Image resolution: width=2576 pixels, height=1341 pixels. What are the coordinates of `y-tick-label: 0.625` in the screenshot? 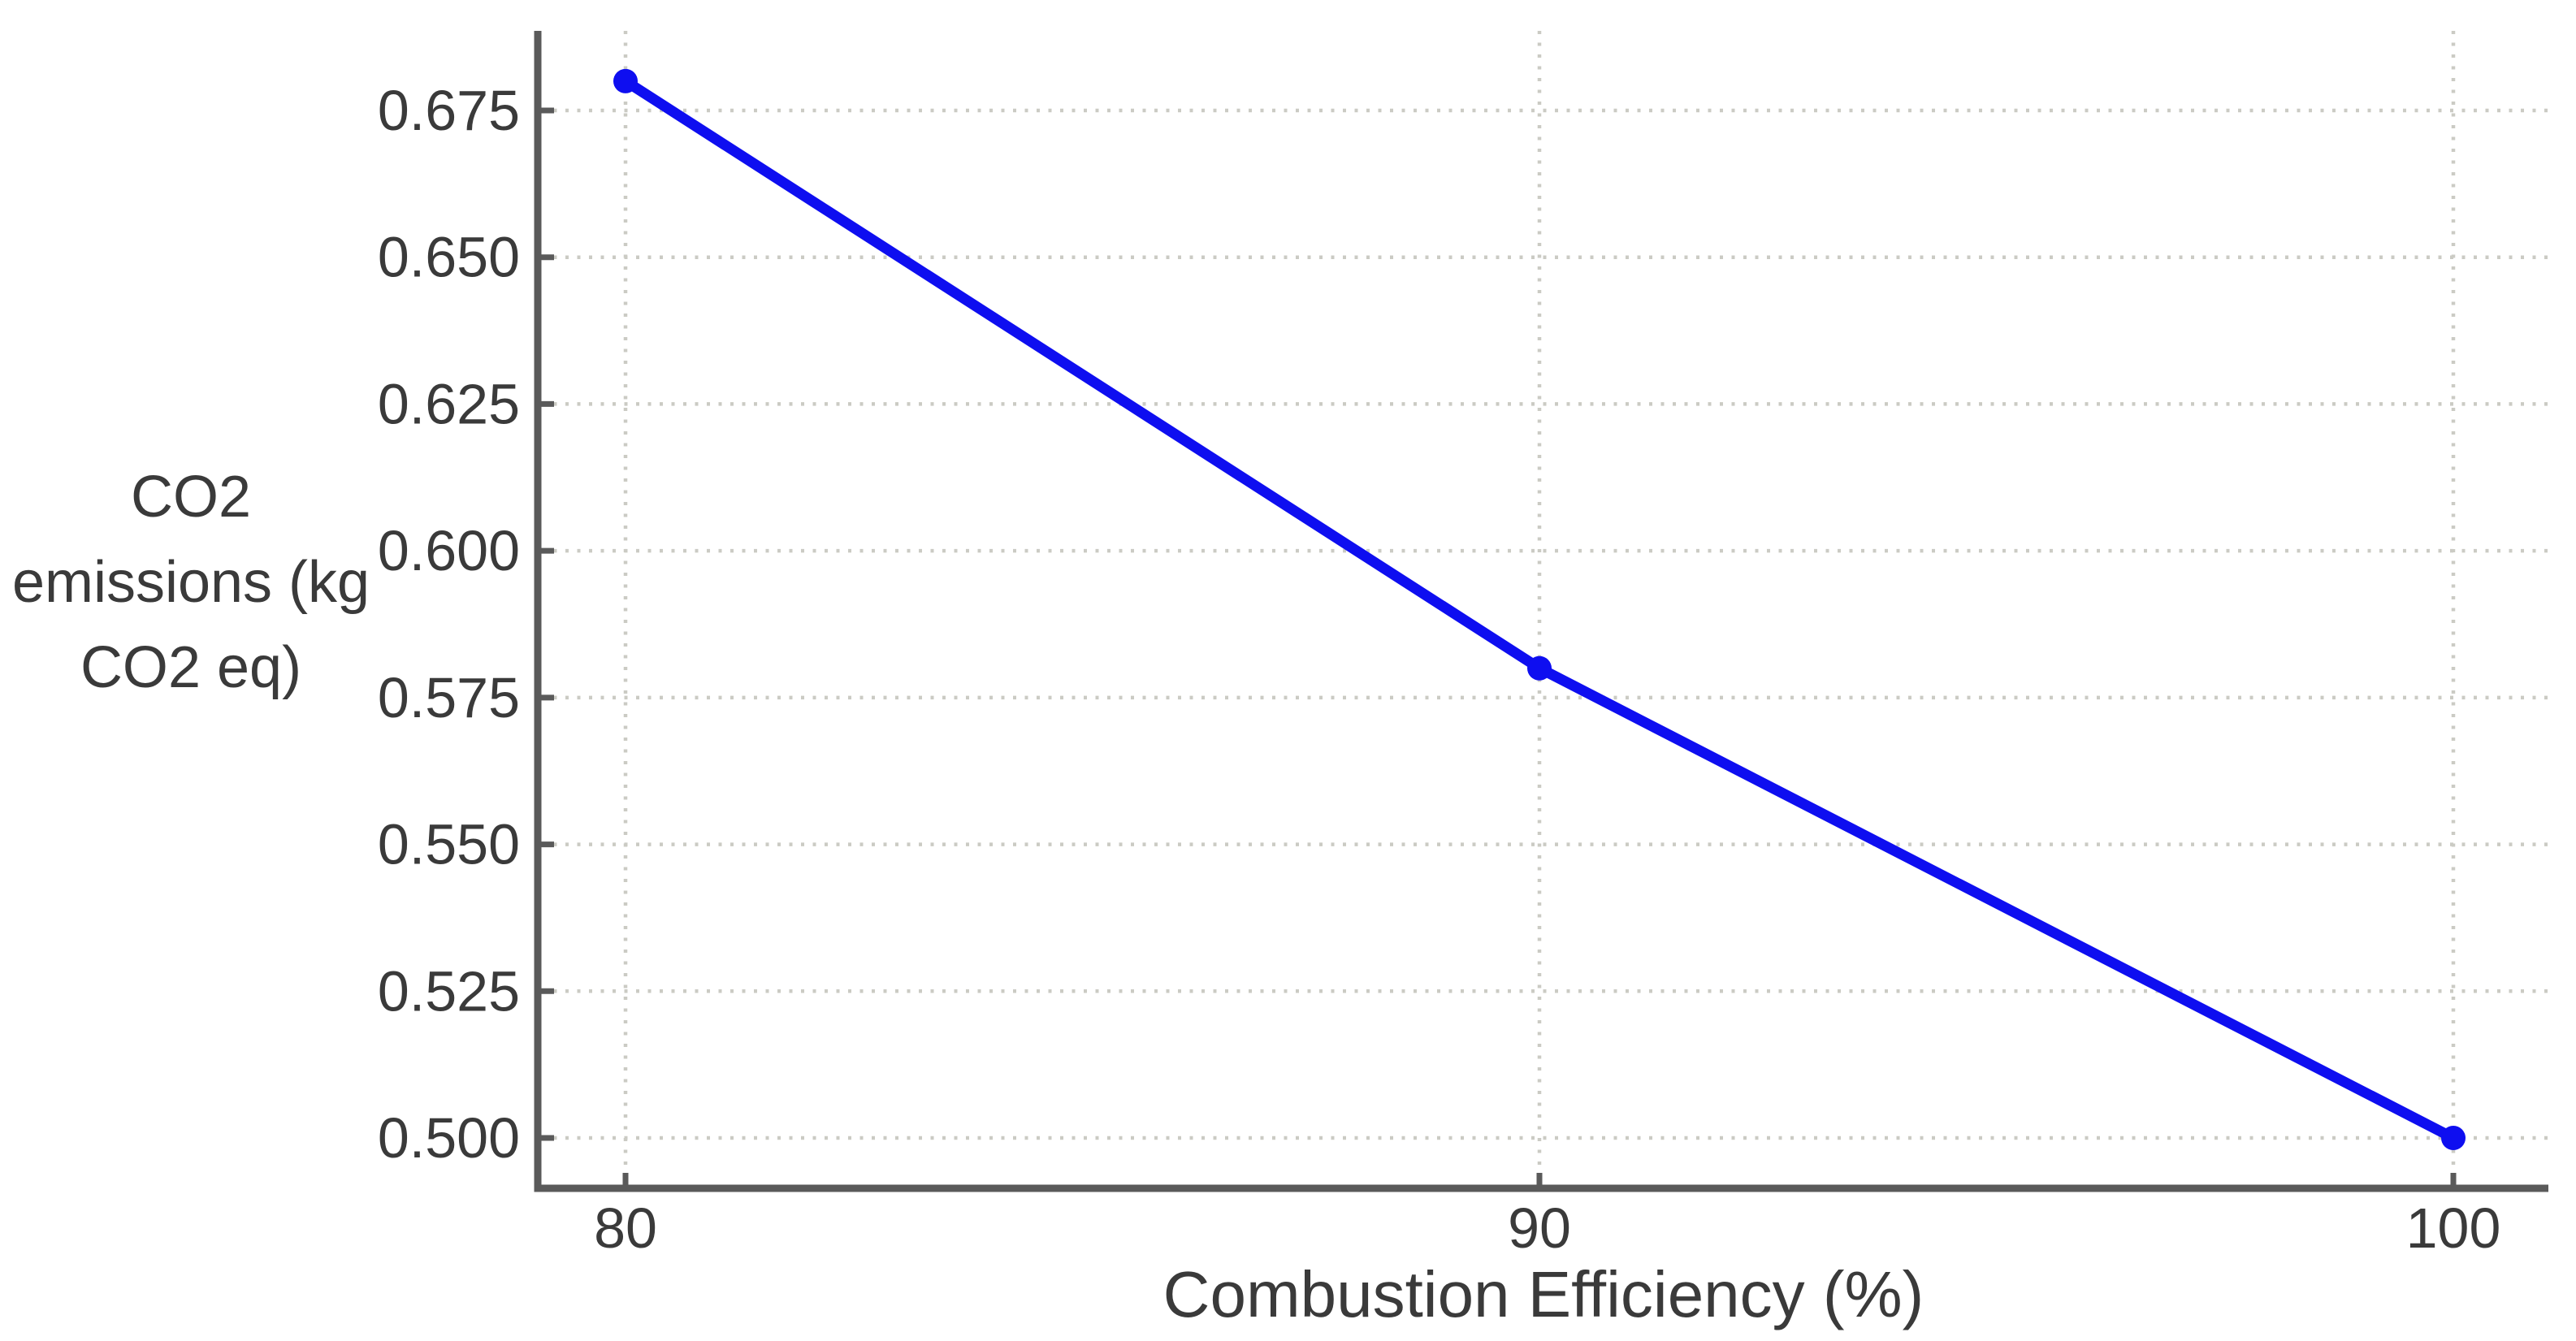 It's located at (449, 403).